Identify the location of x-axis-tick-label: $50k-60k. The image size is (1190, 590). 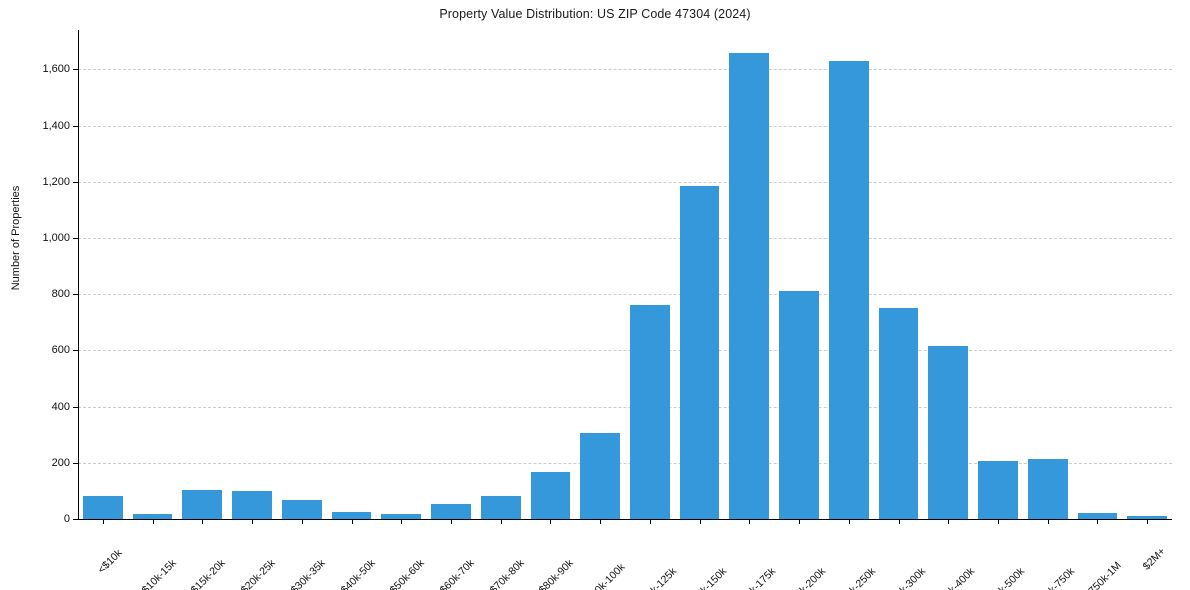
(407, 573).